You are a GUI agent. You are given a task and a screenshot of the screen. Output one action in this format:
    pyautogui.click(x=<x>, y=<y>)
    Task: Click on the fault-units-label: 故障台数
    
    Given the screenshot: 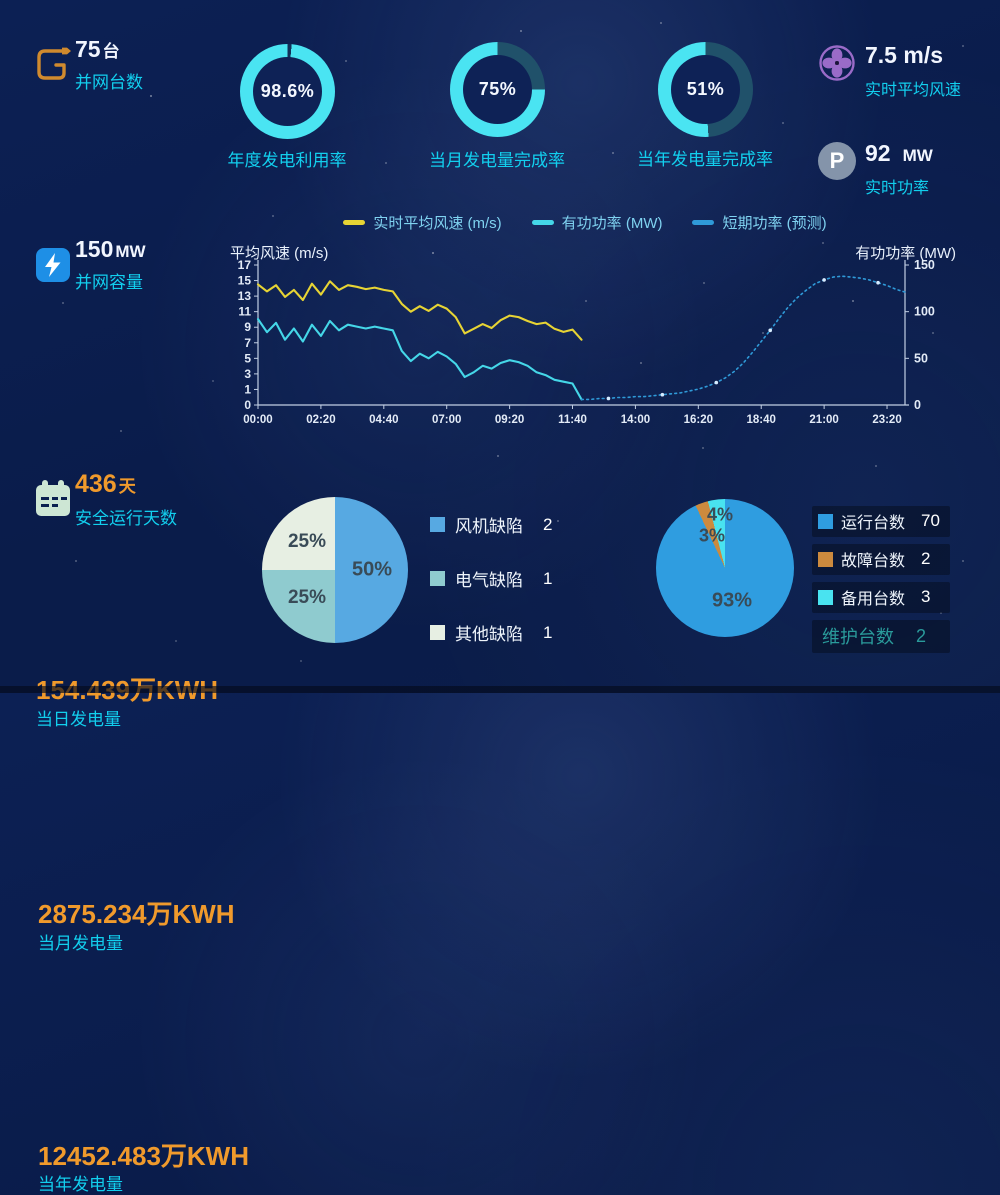 What is the action you would take?
    pyautogui.click(x=873, y=561)
    